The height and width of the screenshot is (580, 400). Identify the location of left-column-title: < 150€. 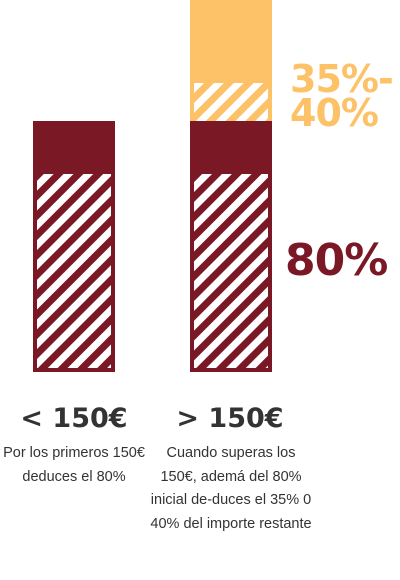
(74, 418).